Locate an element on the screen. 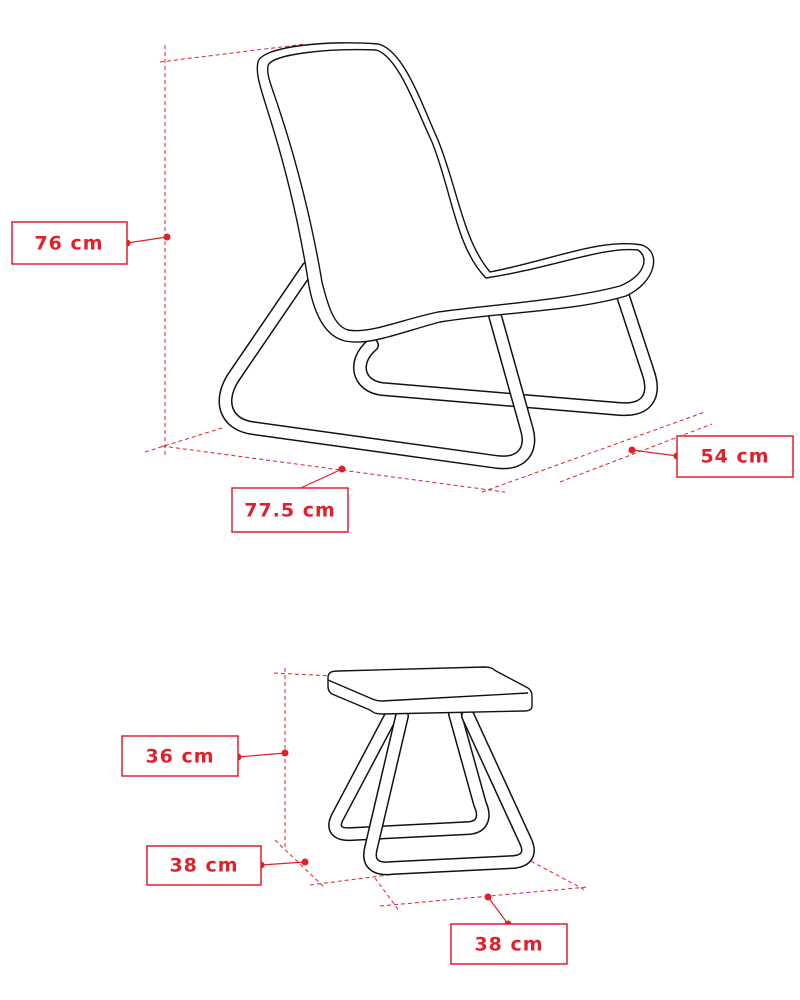  stool-guides is located at coordinates (431, 790).